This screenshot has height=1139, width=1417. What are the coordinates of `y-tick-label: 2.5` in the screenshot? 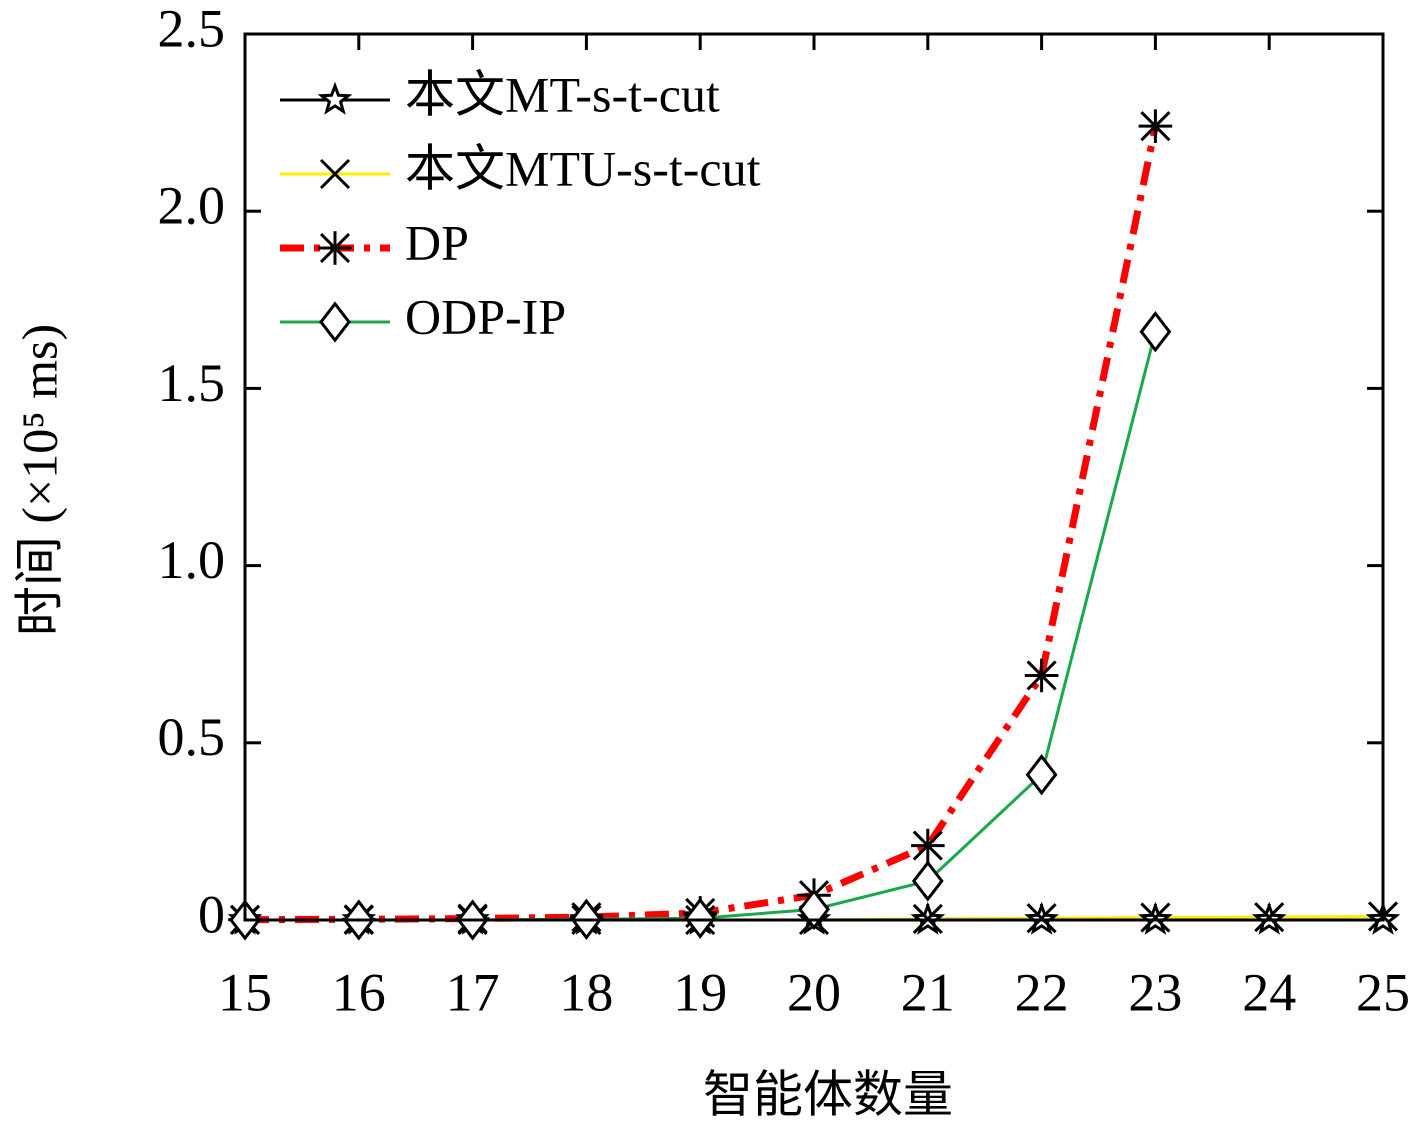 It's located at (192, 29).